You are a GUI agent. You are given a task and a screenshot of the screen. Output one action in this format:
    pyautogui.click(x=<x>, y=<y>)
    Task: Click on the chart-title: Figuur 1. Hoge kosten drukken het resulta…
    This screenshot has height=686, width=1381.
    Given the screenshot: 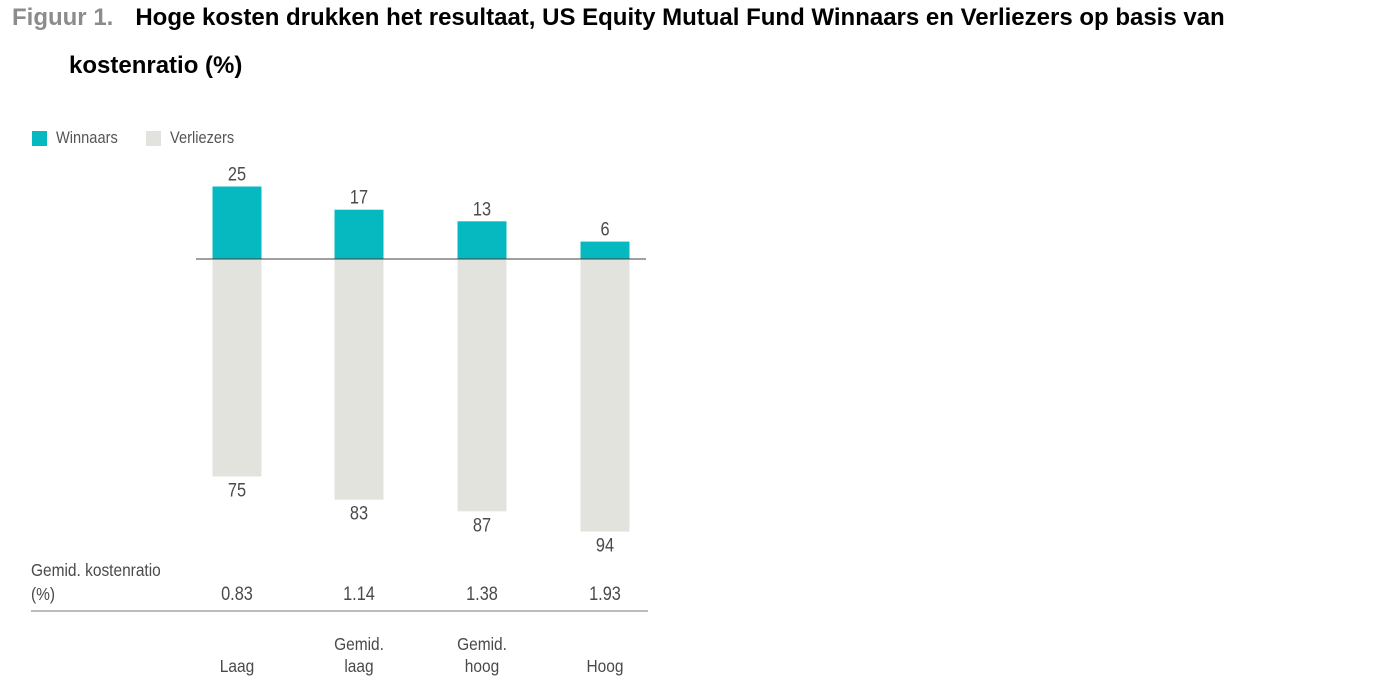 What is the action you would take?
    pyautogui.click(x=618, y=18)
    